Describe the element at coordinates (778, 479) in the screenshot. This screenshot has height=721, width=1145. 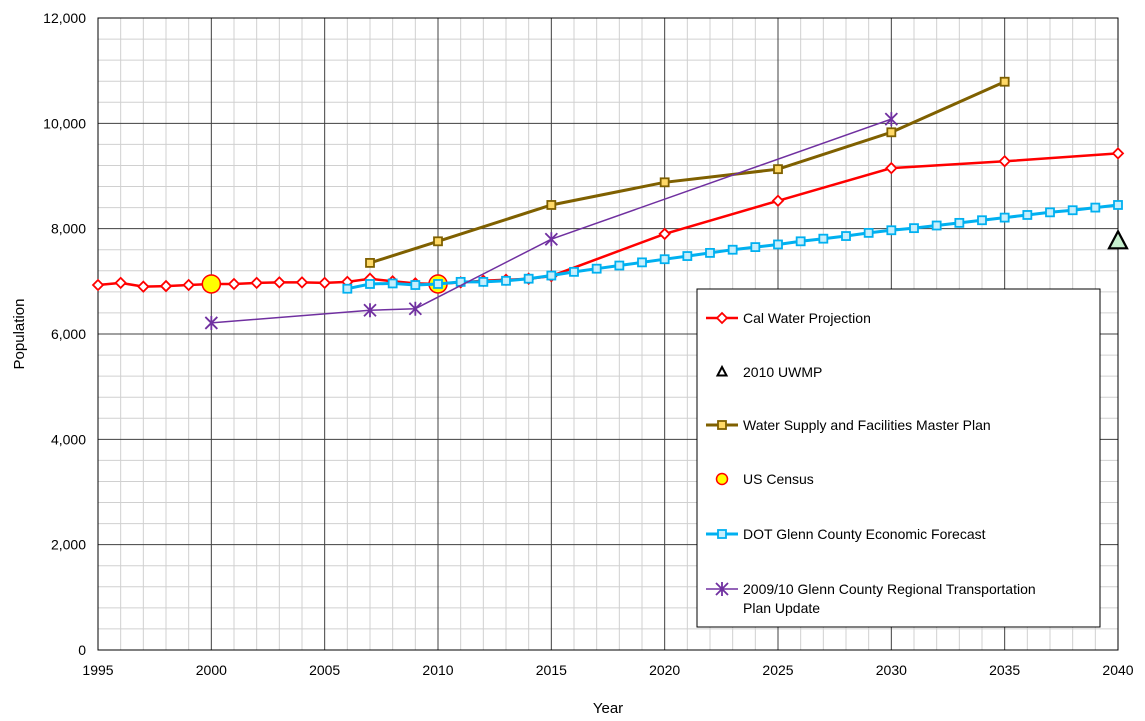
I see `legend-label: US Census` at that location.